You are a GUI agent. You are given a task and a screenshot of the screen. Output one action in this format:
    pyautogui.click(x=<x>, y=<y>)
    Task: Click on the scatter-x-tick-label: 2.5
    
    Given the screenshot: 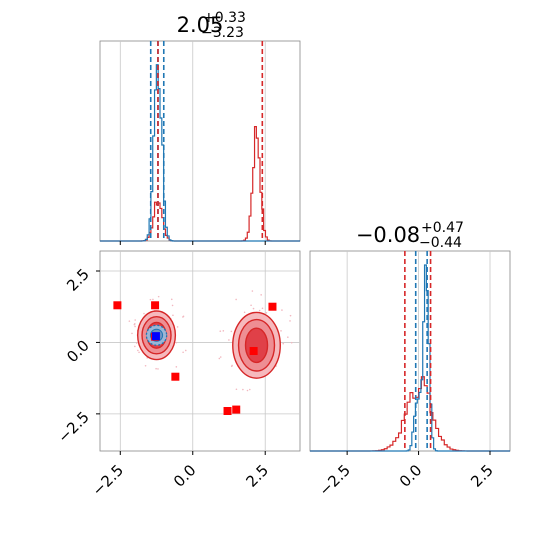 What is the action you would take?
    pyautogui.click(x=257, y=476)
    